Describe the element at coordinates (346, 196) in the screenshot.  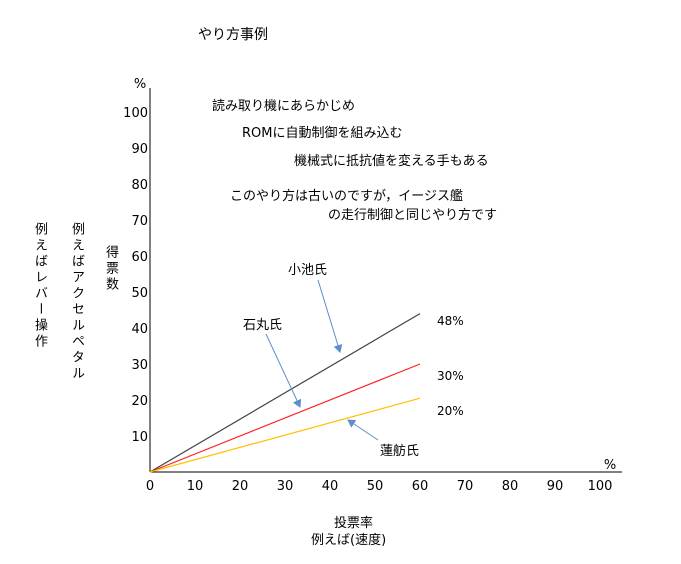
I see `note-line-4: このやり方は古いのですが，イージス艦` at that location.